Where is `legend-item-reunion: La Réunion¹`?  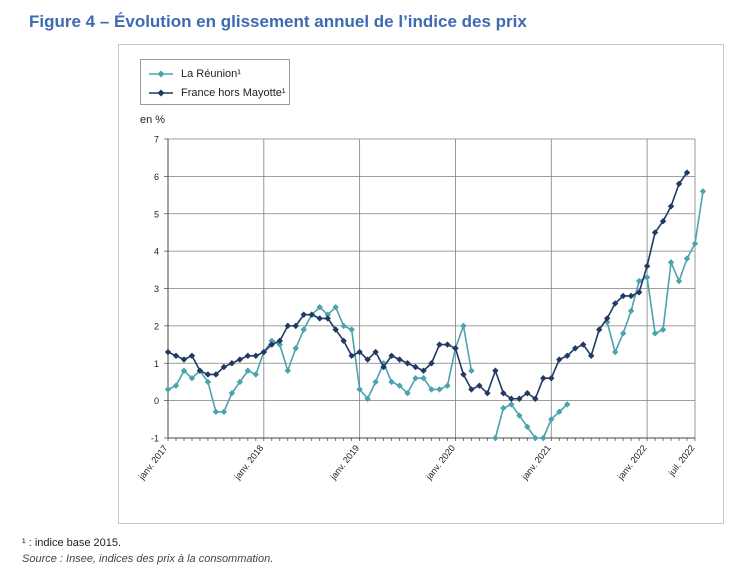
legend-item-reunion: La Réunion¹ is located at coordinates (195, 74).